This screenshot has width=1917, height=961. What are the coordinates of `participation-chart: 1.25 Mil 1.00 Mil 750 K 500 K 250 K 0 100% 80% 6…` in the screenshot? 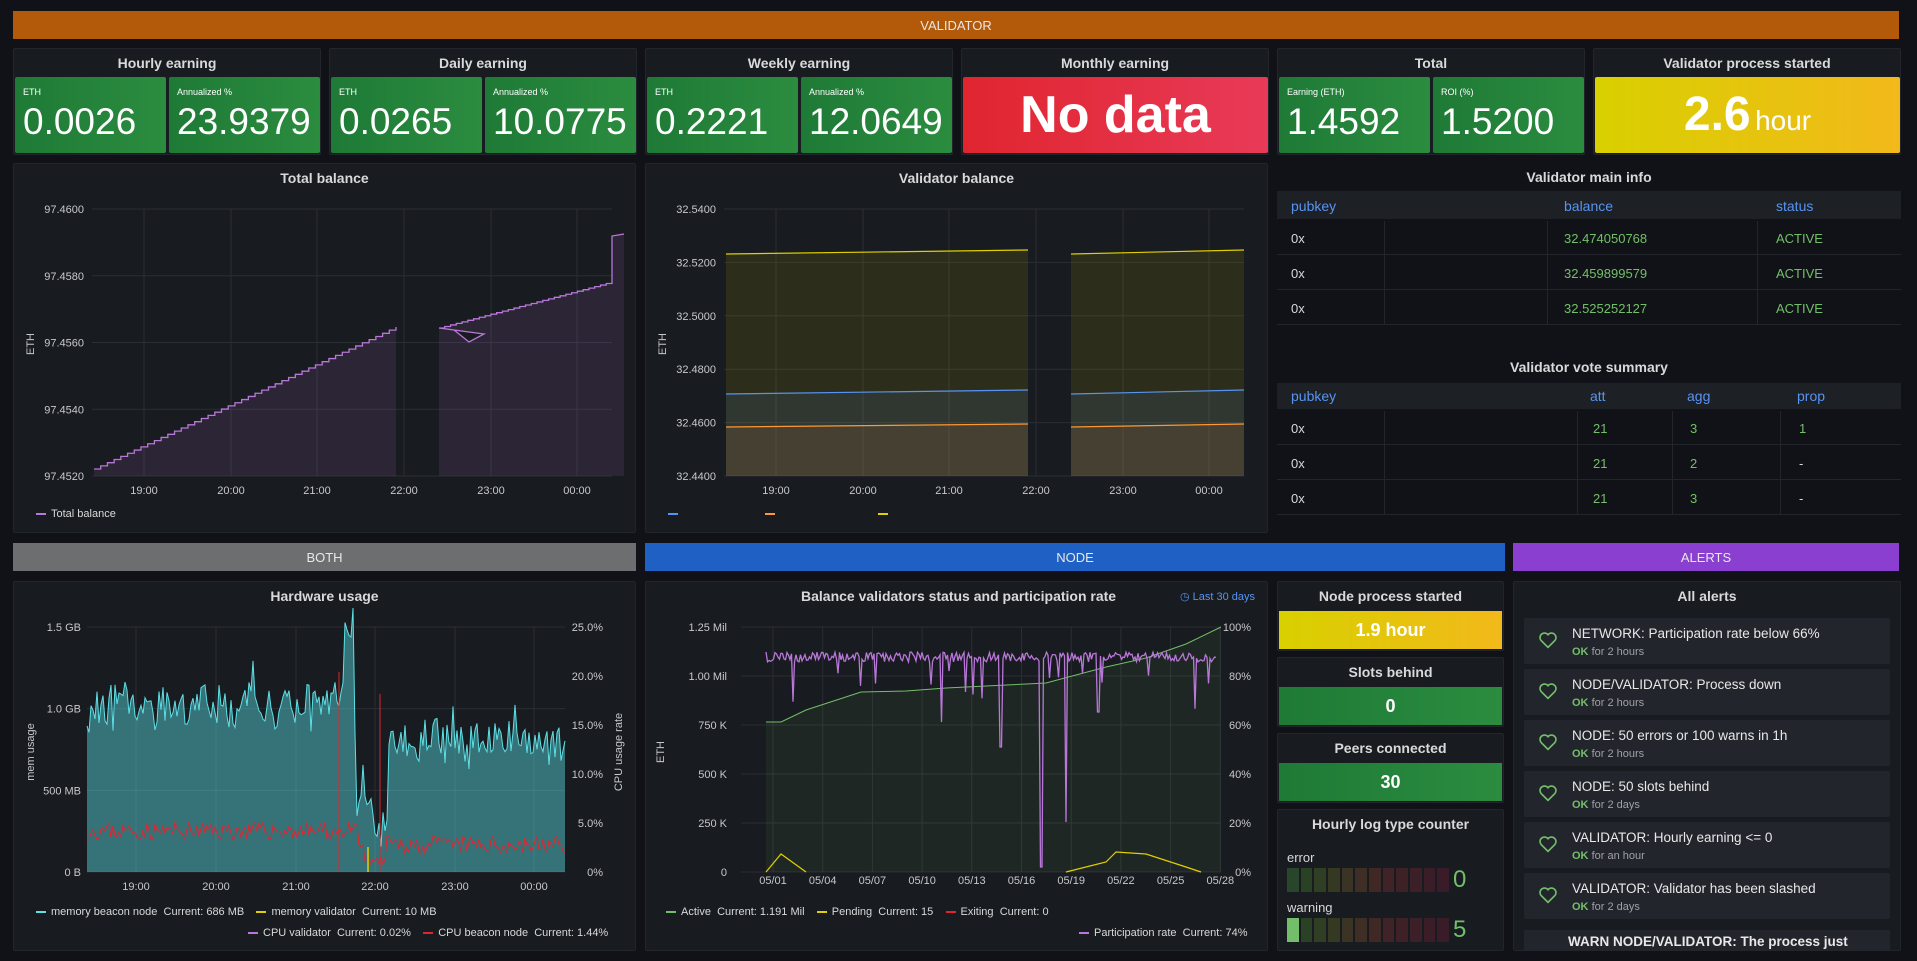 It's located at (956, 766).